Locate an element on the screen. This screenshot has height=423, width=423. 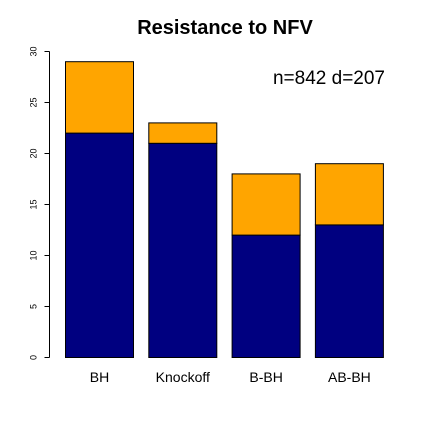
x-tick-label: Knockoff is located at coordinates (183, 377).